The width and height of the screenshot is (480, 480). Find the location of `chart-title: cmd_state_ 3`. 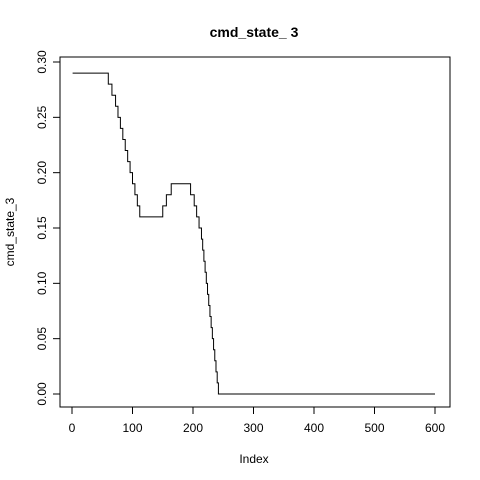

chart-title: cmd_state_ 3 is located at coordinates (254, 32).